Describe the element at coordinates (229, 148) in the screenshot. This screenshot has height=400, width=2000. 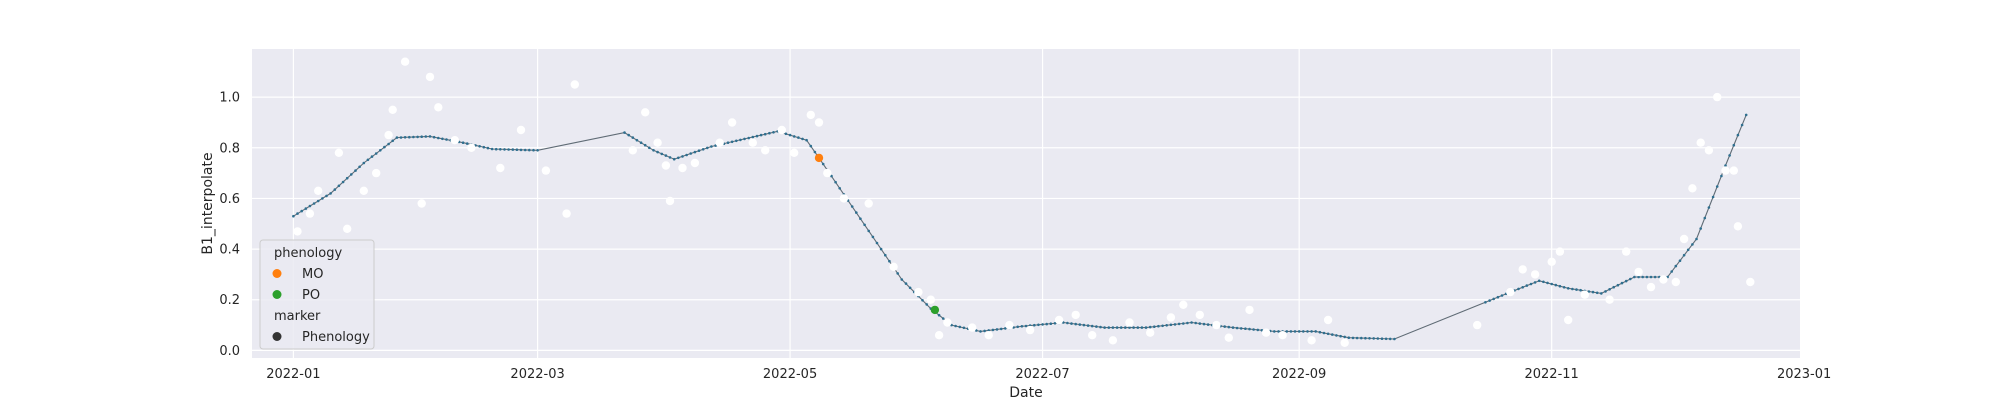
I see `y-tick-label: 0.8` at that location.